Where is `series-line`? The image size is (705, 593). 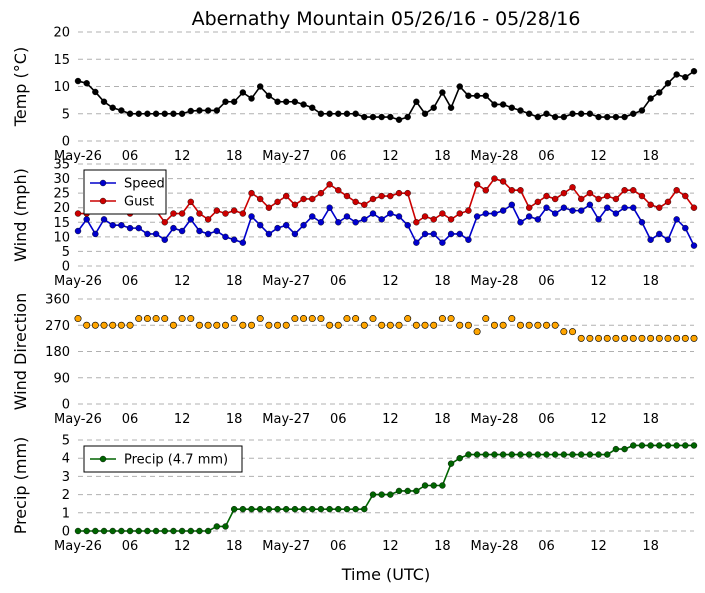
series-line is located at coordinates (386, 95).